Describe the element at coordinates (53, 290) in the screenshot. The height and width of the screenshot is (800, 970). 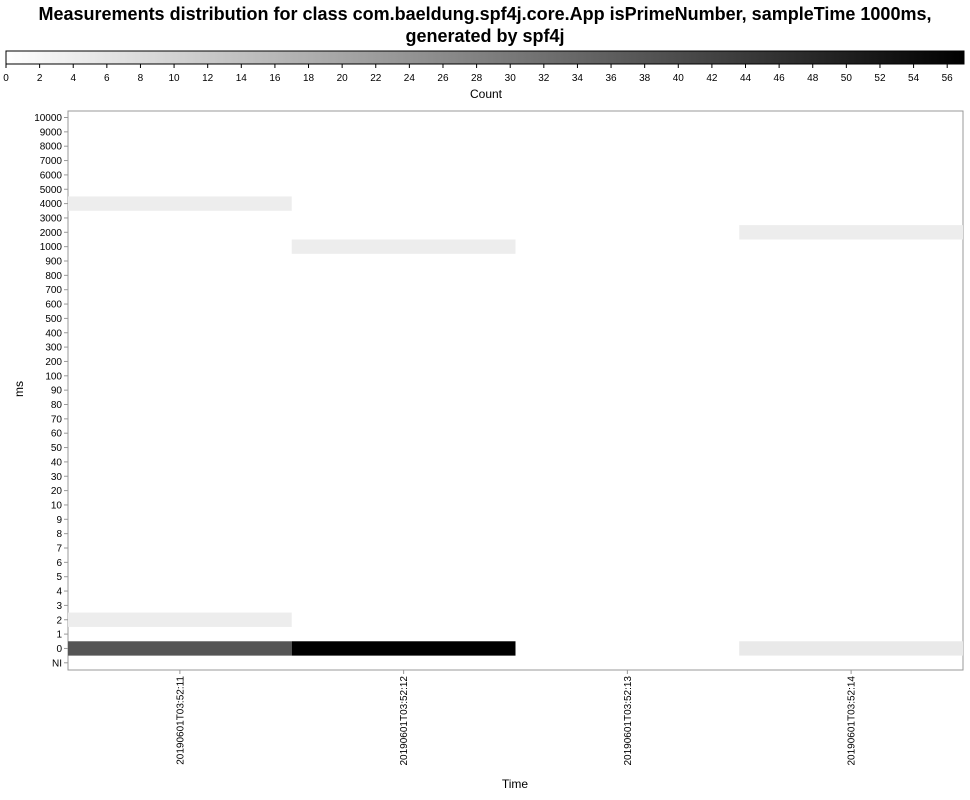
I see `y-tick-label: 700` at that location.